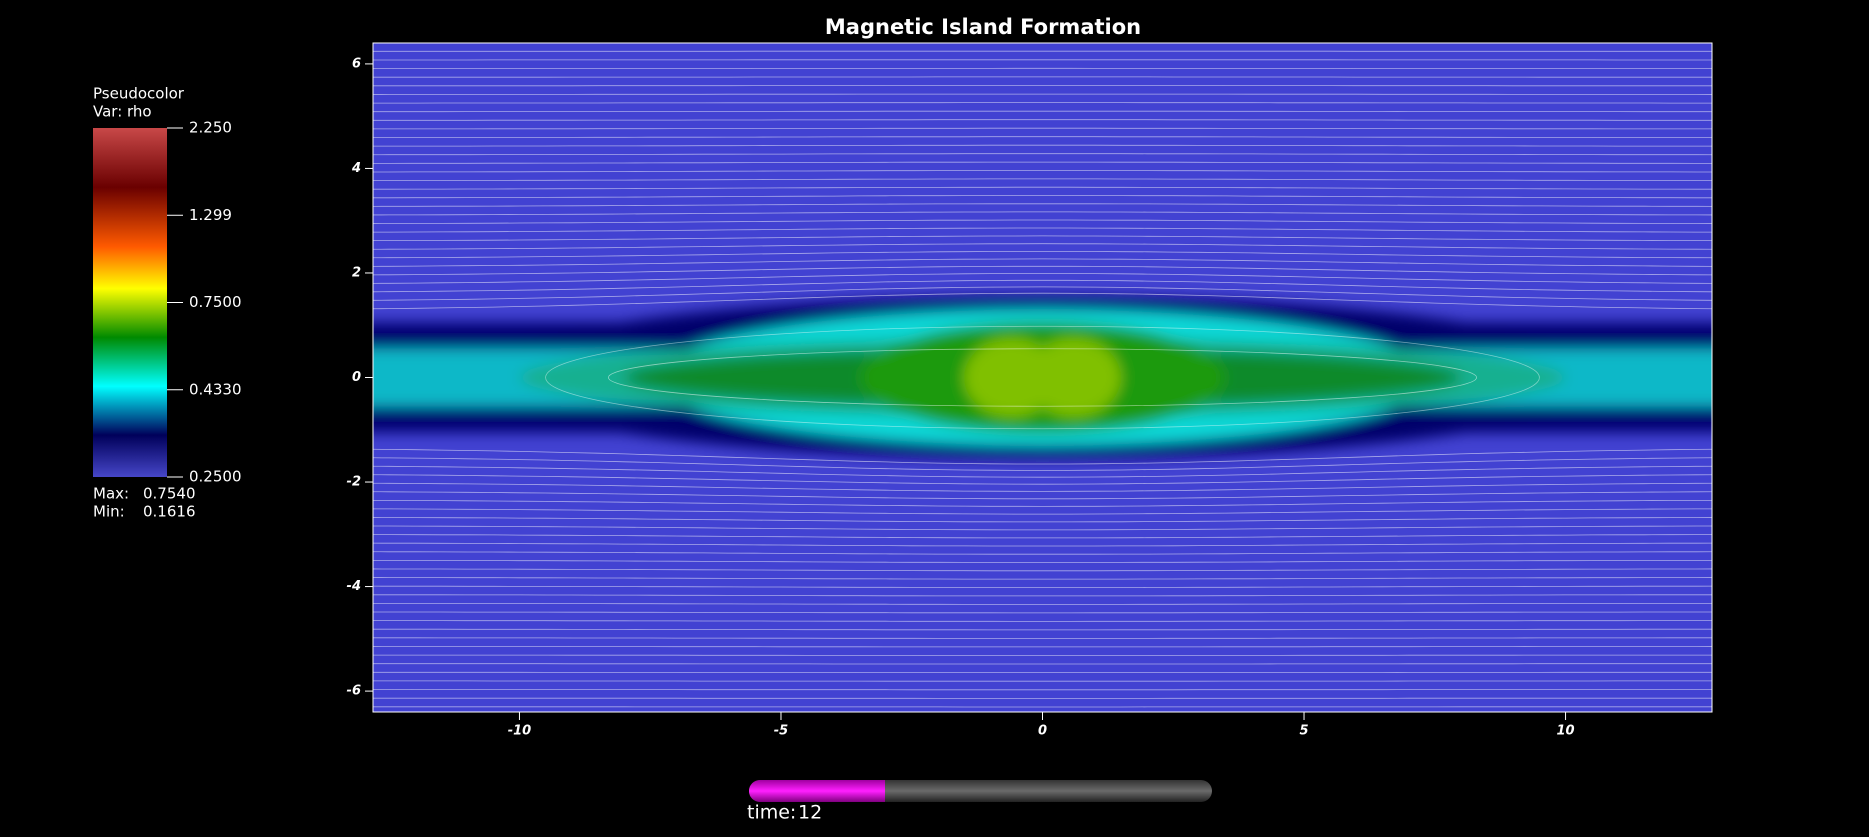 This screenshot has width=1869, height=837. What do you see at coordinates (210, 128) in the screenshot?
I see `colorbar-tick-label: 2.250` at bounding box center [210, 128].